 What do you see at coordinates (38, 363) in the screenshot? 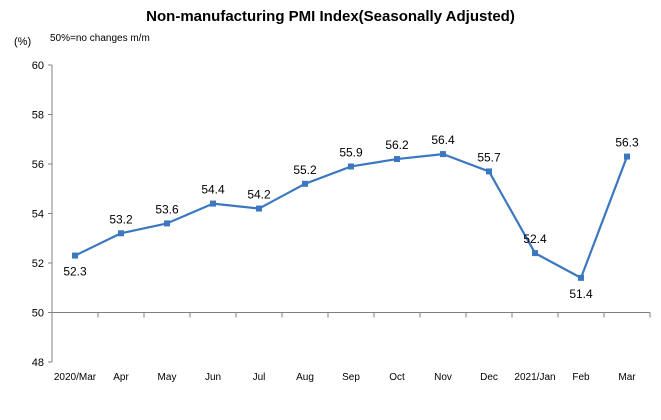
I see `y-tick-label: 48` at bounding box center [38, 363].